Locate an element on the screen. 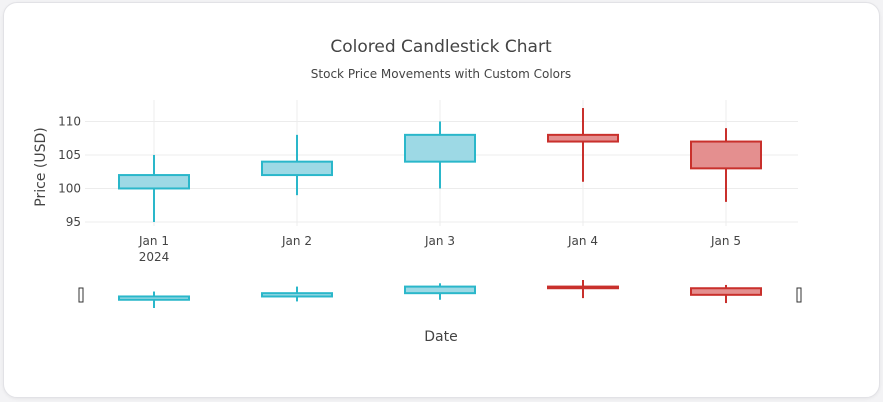  x-axis-ticks: Jan 1 Jan 2 Jan 3 Jan 4 Jan 5 is located at coordinates (439, 241).